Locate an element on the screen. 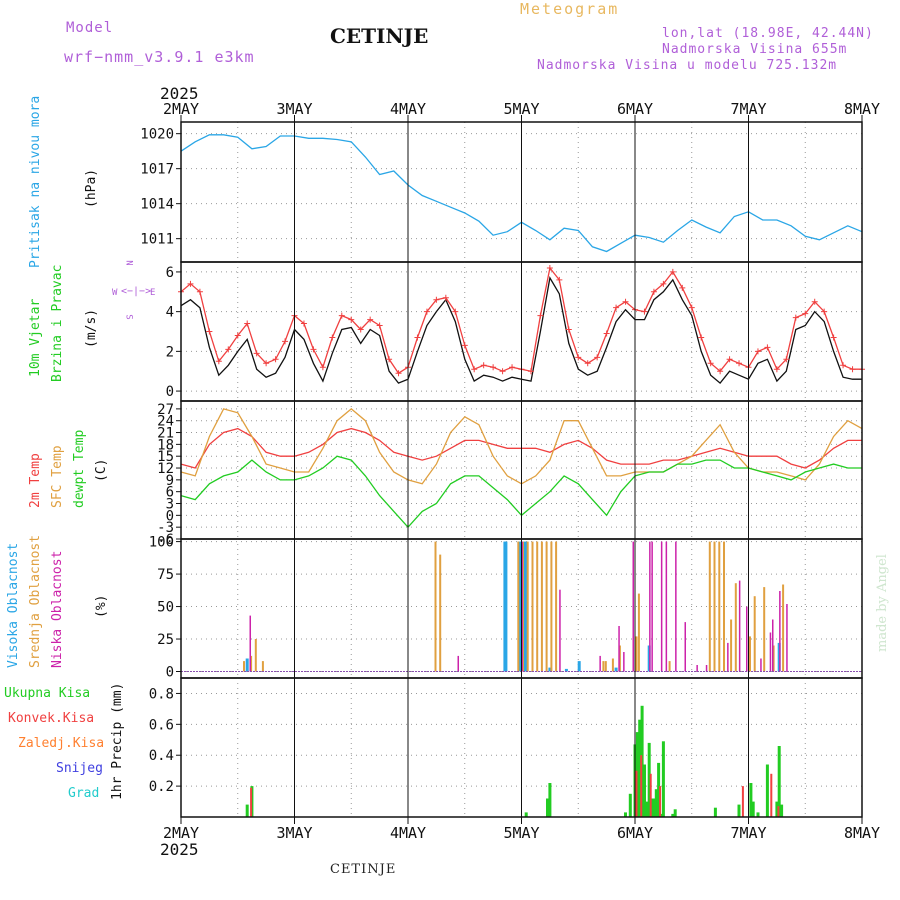 Image resolution: width=900 pixels, height=900 pixels. day-label-bottom: 8MAY is located at coordinates (862, 833).